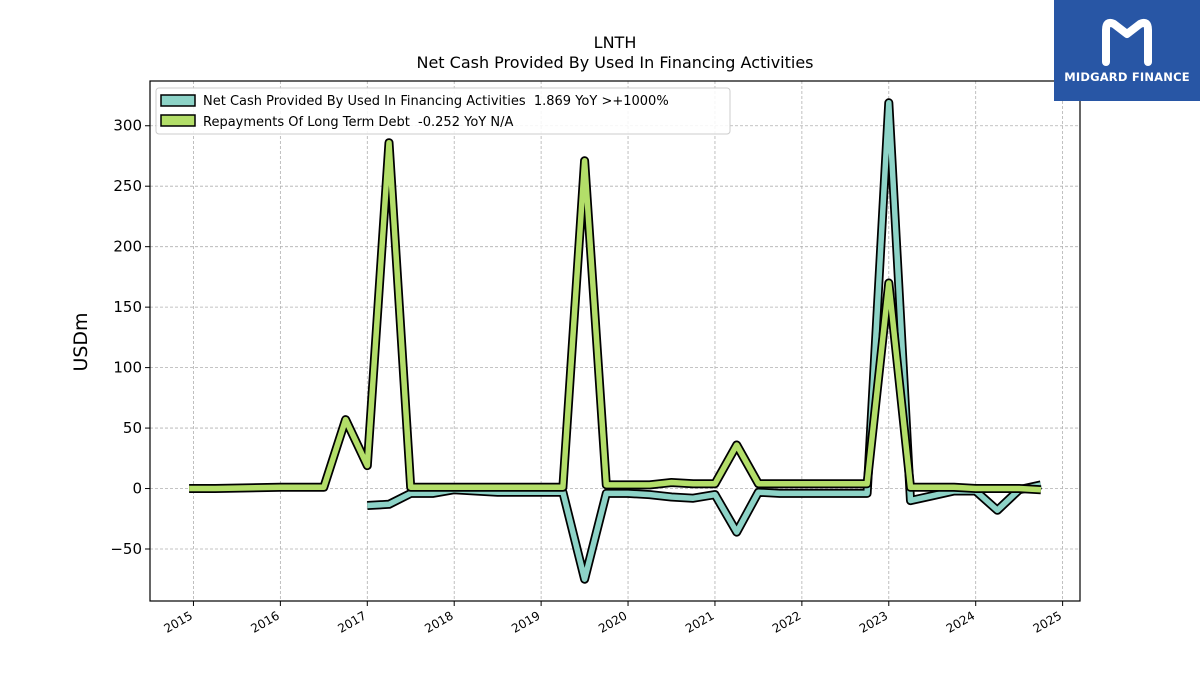 The image size is (1200, 675). What do you see at coordinates (960, 621) in the screenshot?
I see `x-tick-label: 2024` at bounding box center [960, 621].